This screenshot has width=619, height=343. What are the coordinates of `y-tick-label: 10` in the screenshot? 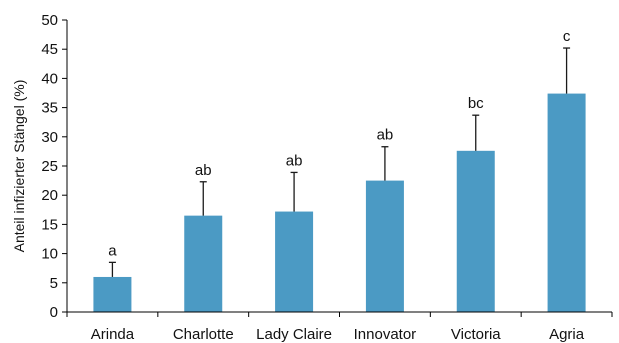 It's located at (49, 254).